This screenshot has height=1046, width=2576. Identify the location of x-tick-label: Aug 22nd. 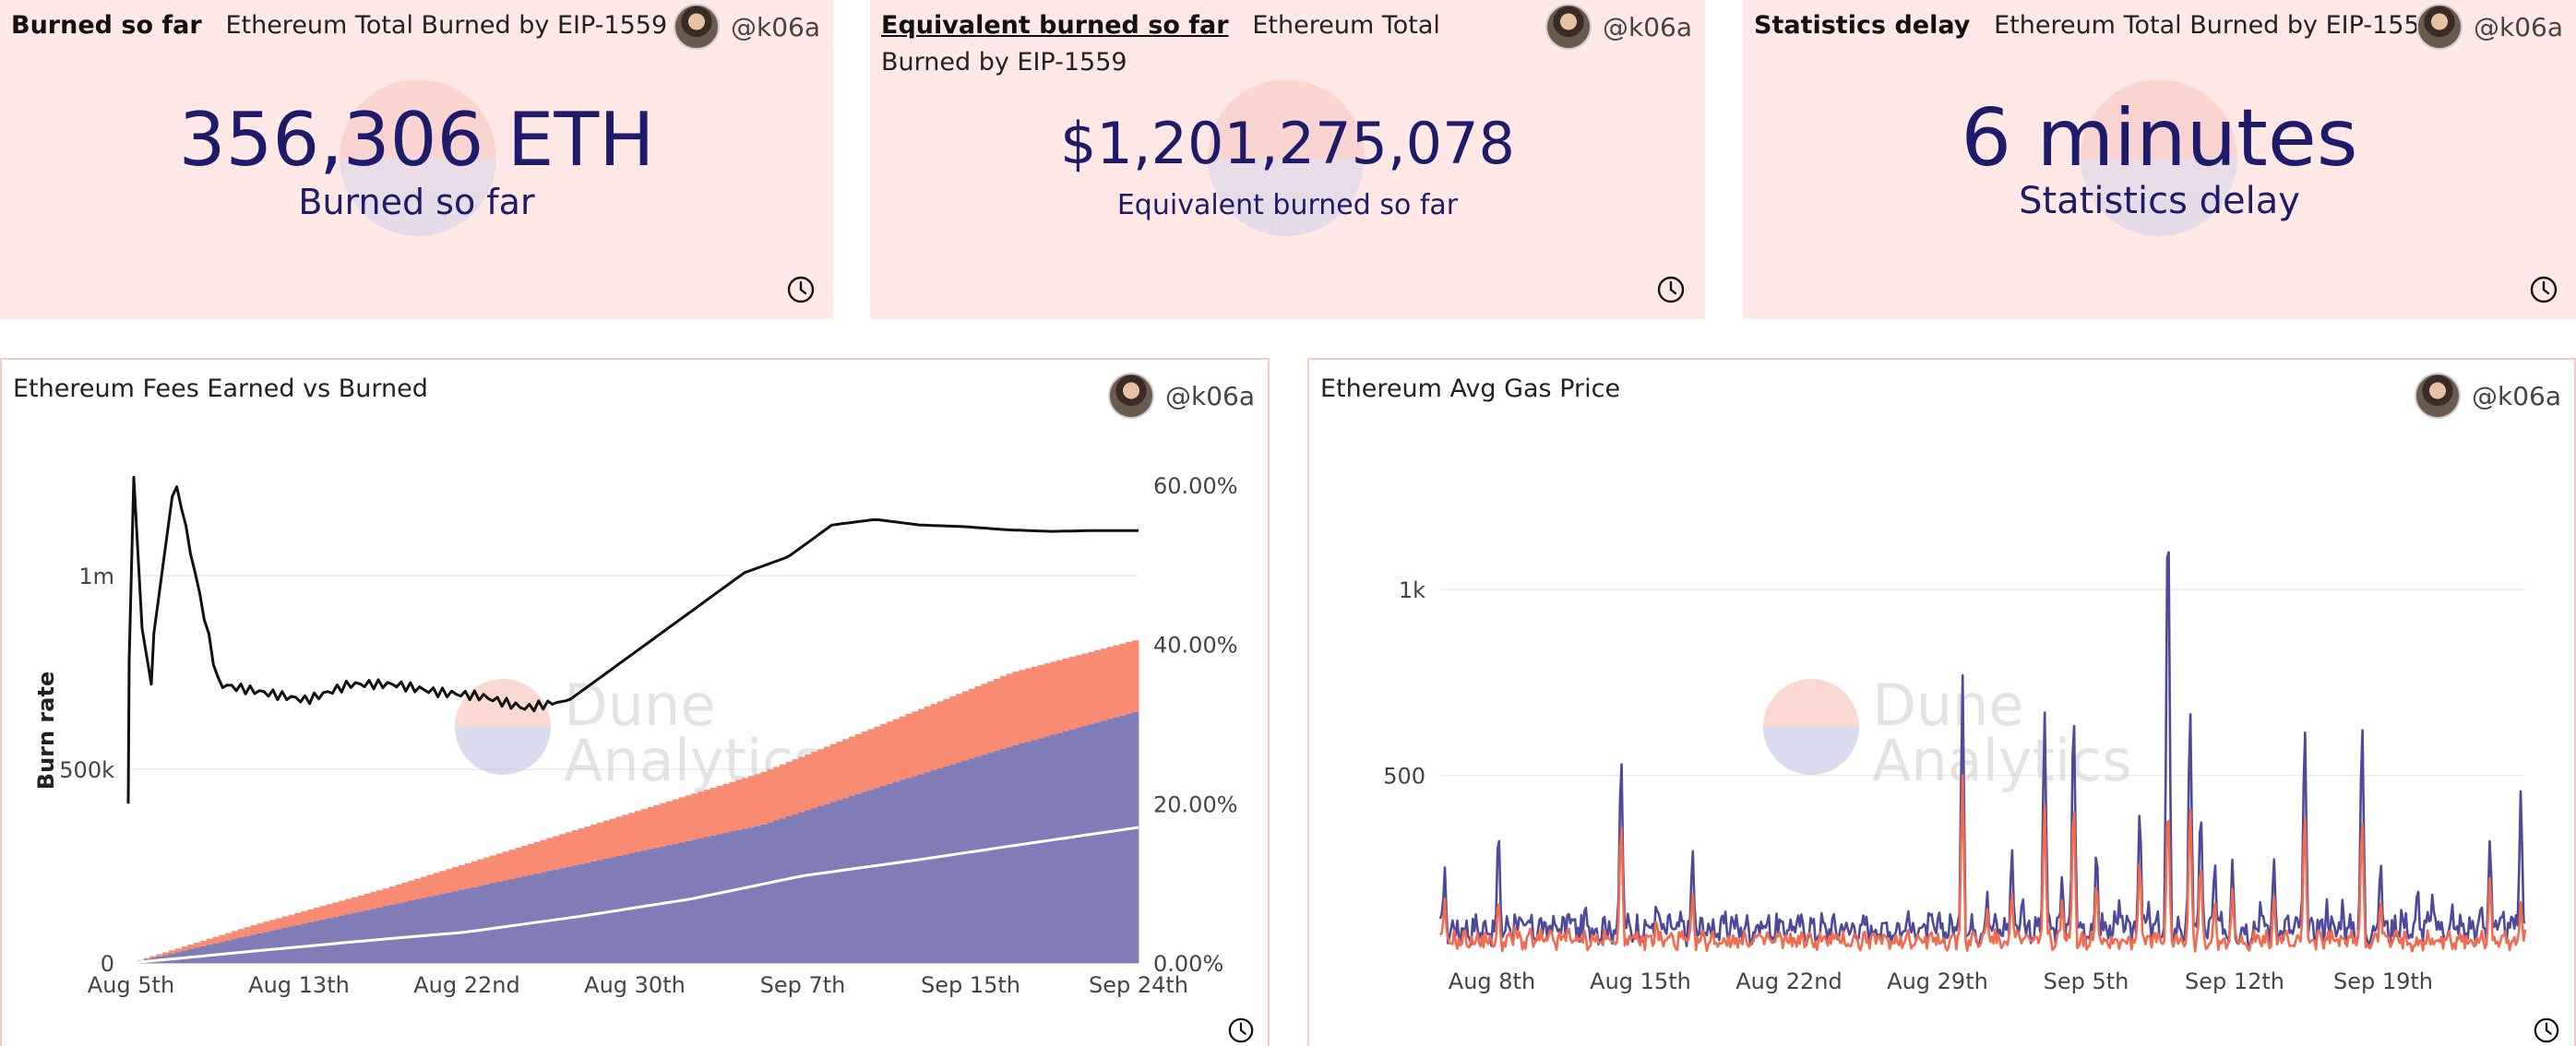
(1788, 981).